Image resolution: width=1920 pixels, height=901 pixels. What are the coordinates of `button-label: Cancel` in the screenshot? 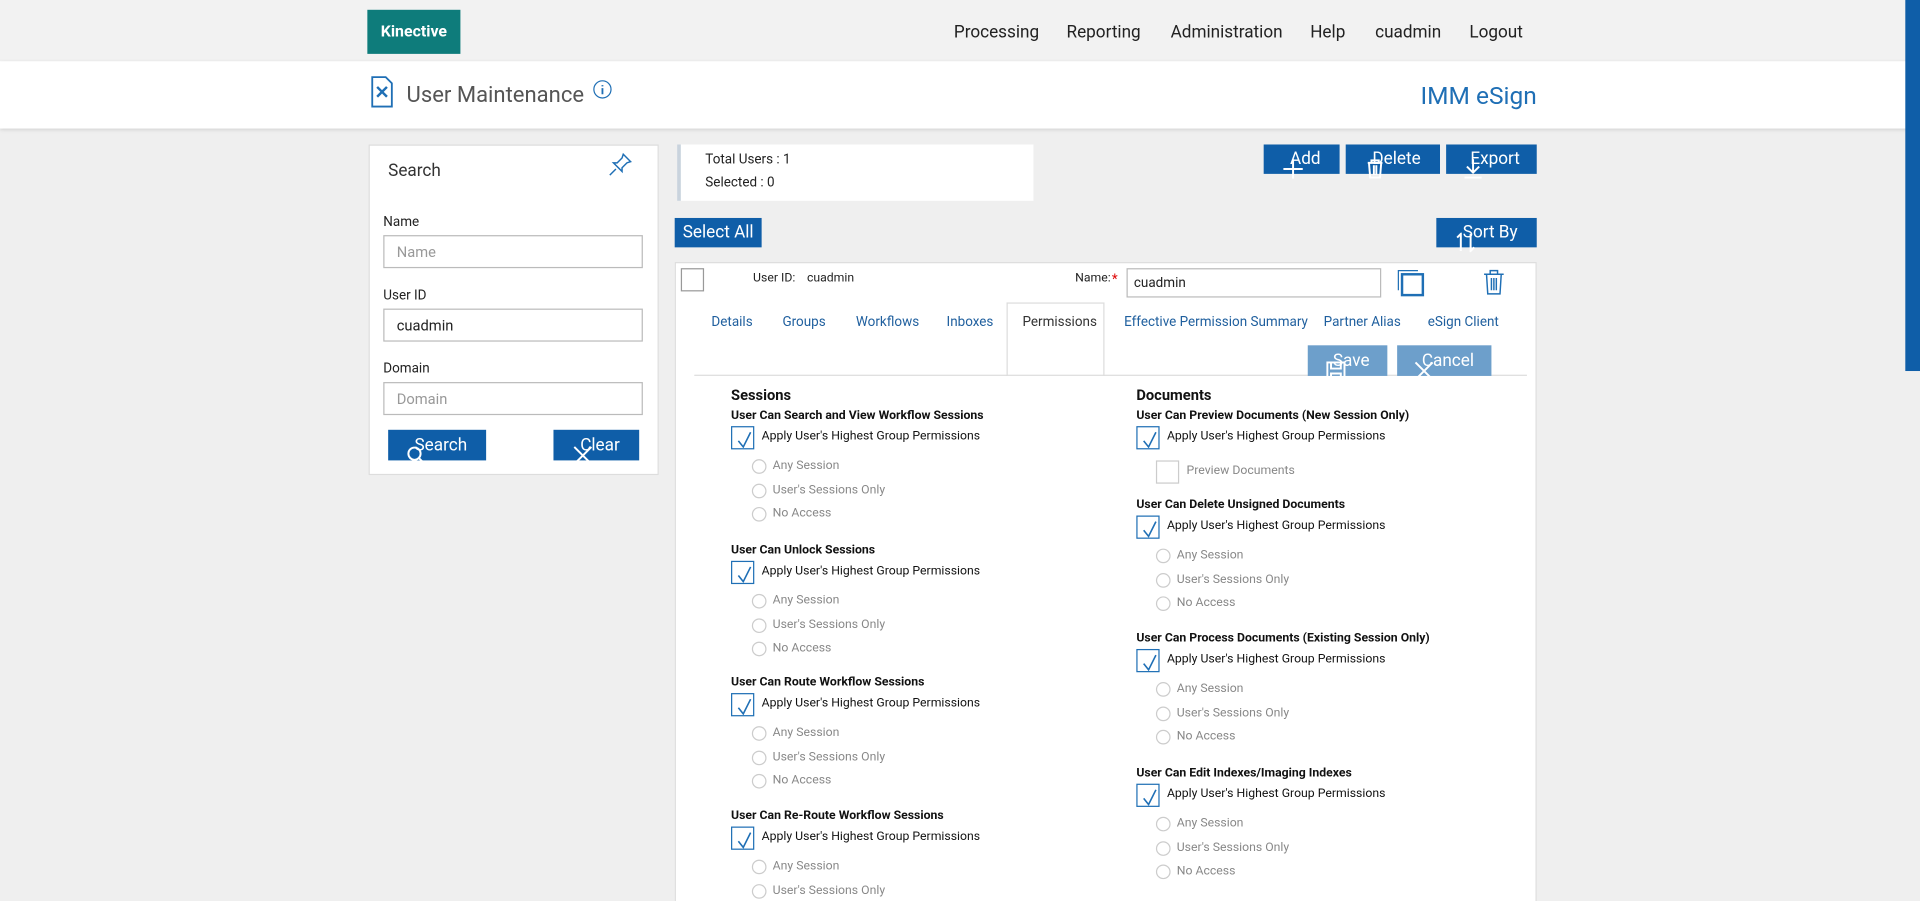 It's located at (1448, 360).